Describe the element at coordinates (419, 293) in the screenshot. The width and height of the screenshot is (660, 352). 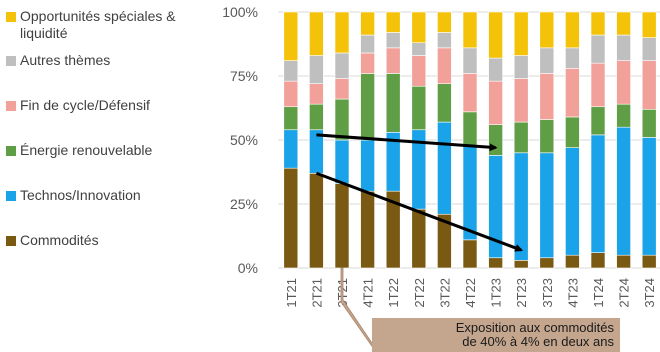
I see `x-tick-label: 2T22` at that location.